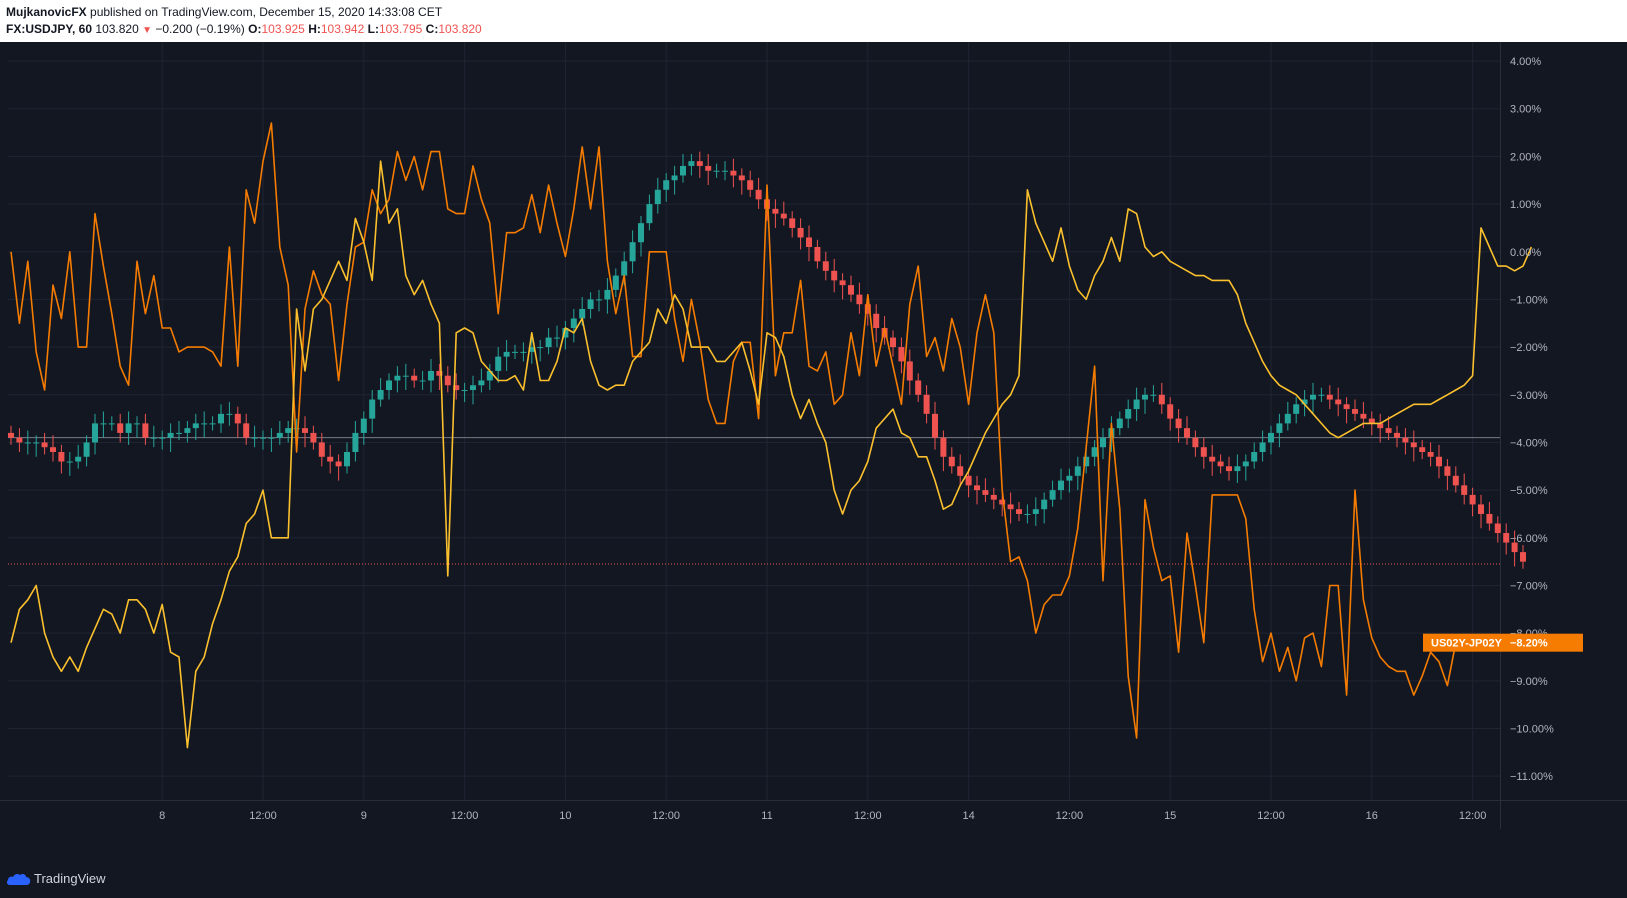  Describe the element at coordinates (460, 29) in the screenshot. I see `close-value: 103.820` at that location.